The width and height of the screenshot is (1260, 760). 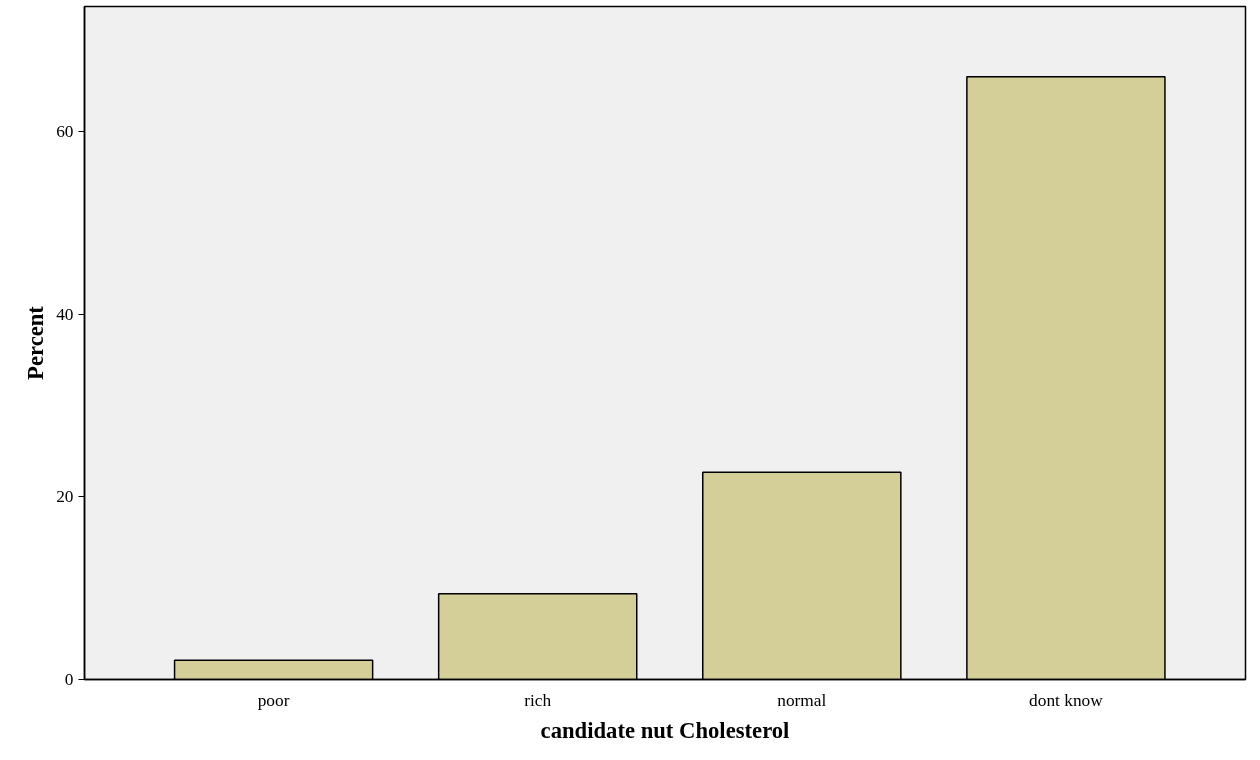 I want to click on x-axis-title: candidate nut Cholesterol, so click(x=665, y=730).